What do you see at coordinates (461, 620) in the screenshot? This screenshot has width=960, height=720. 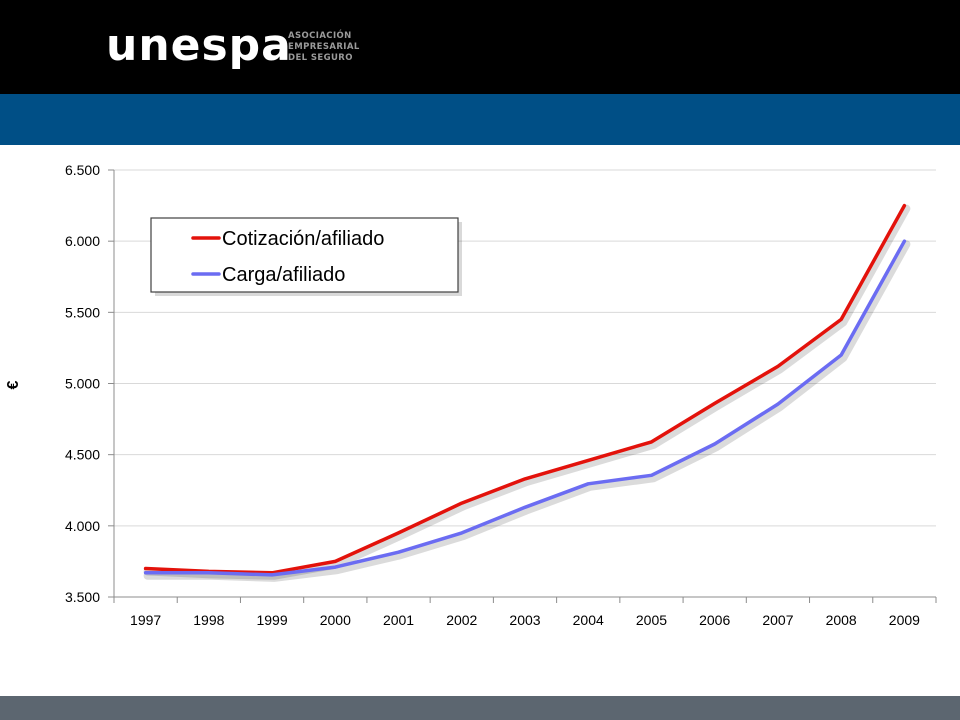 I see `x-tick-label: 2002` at bounding box center [461, 620].